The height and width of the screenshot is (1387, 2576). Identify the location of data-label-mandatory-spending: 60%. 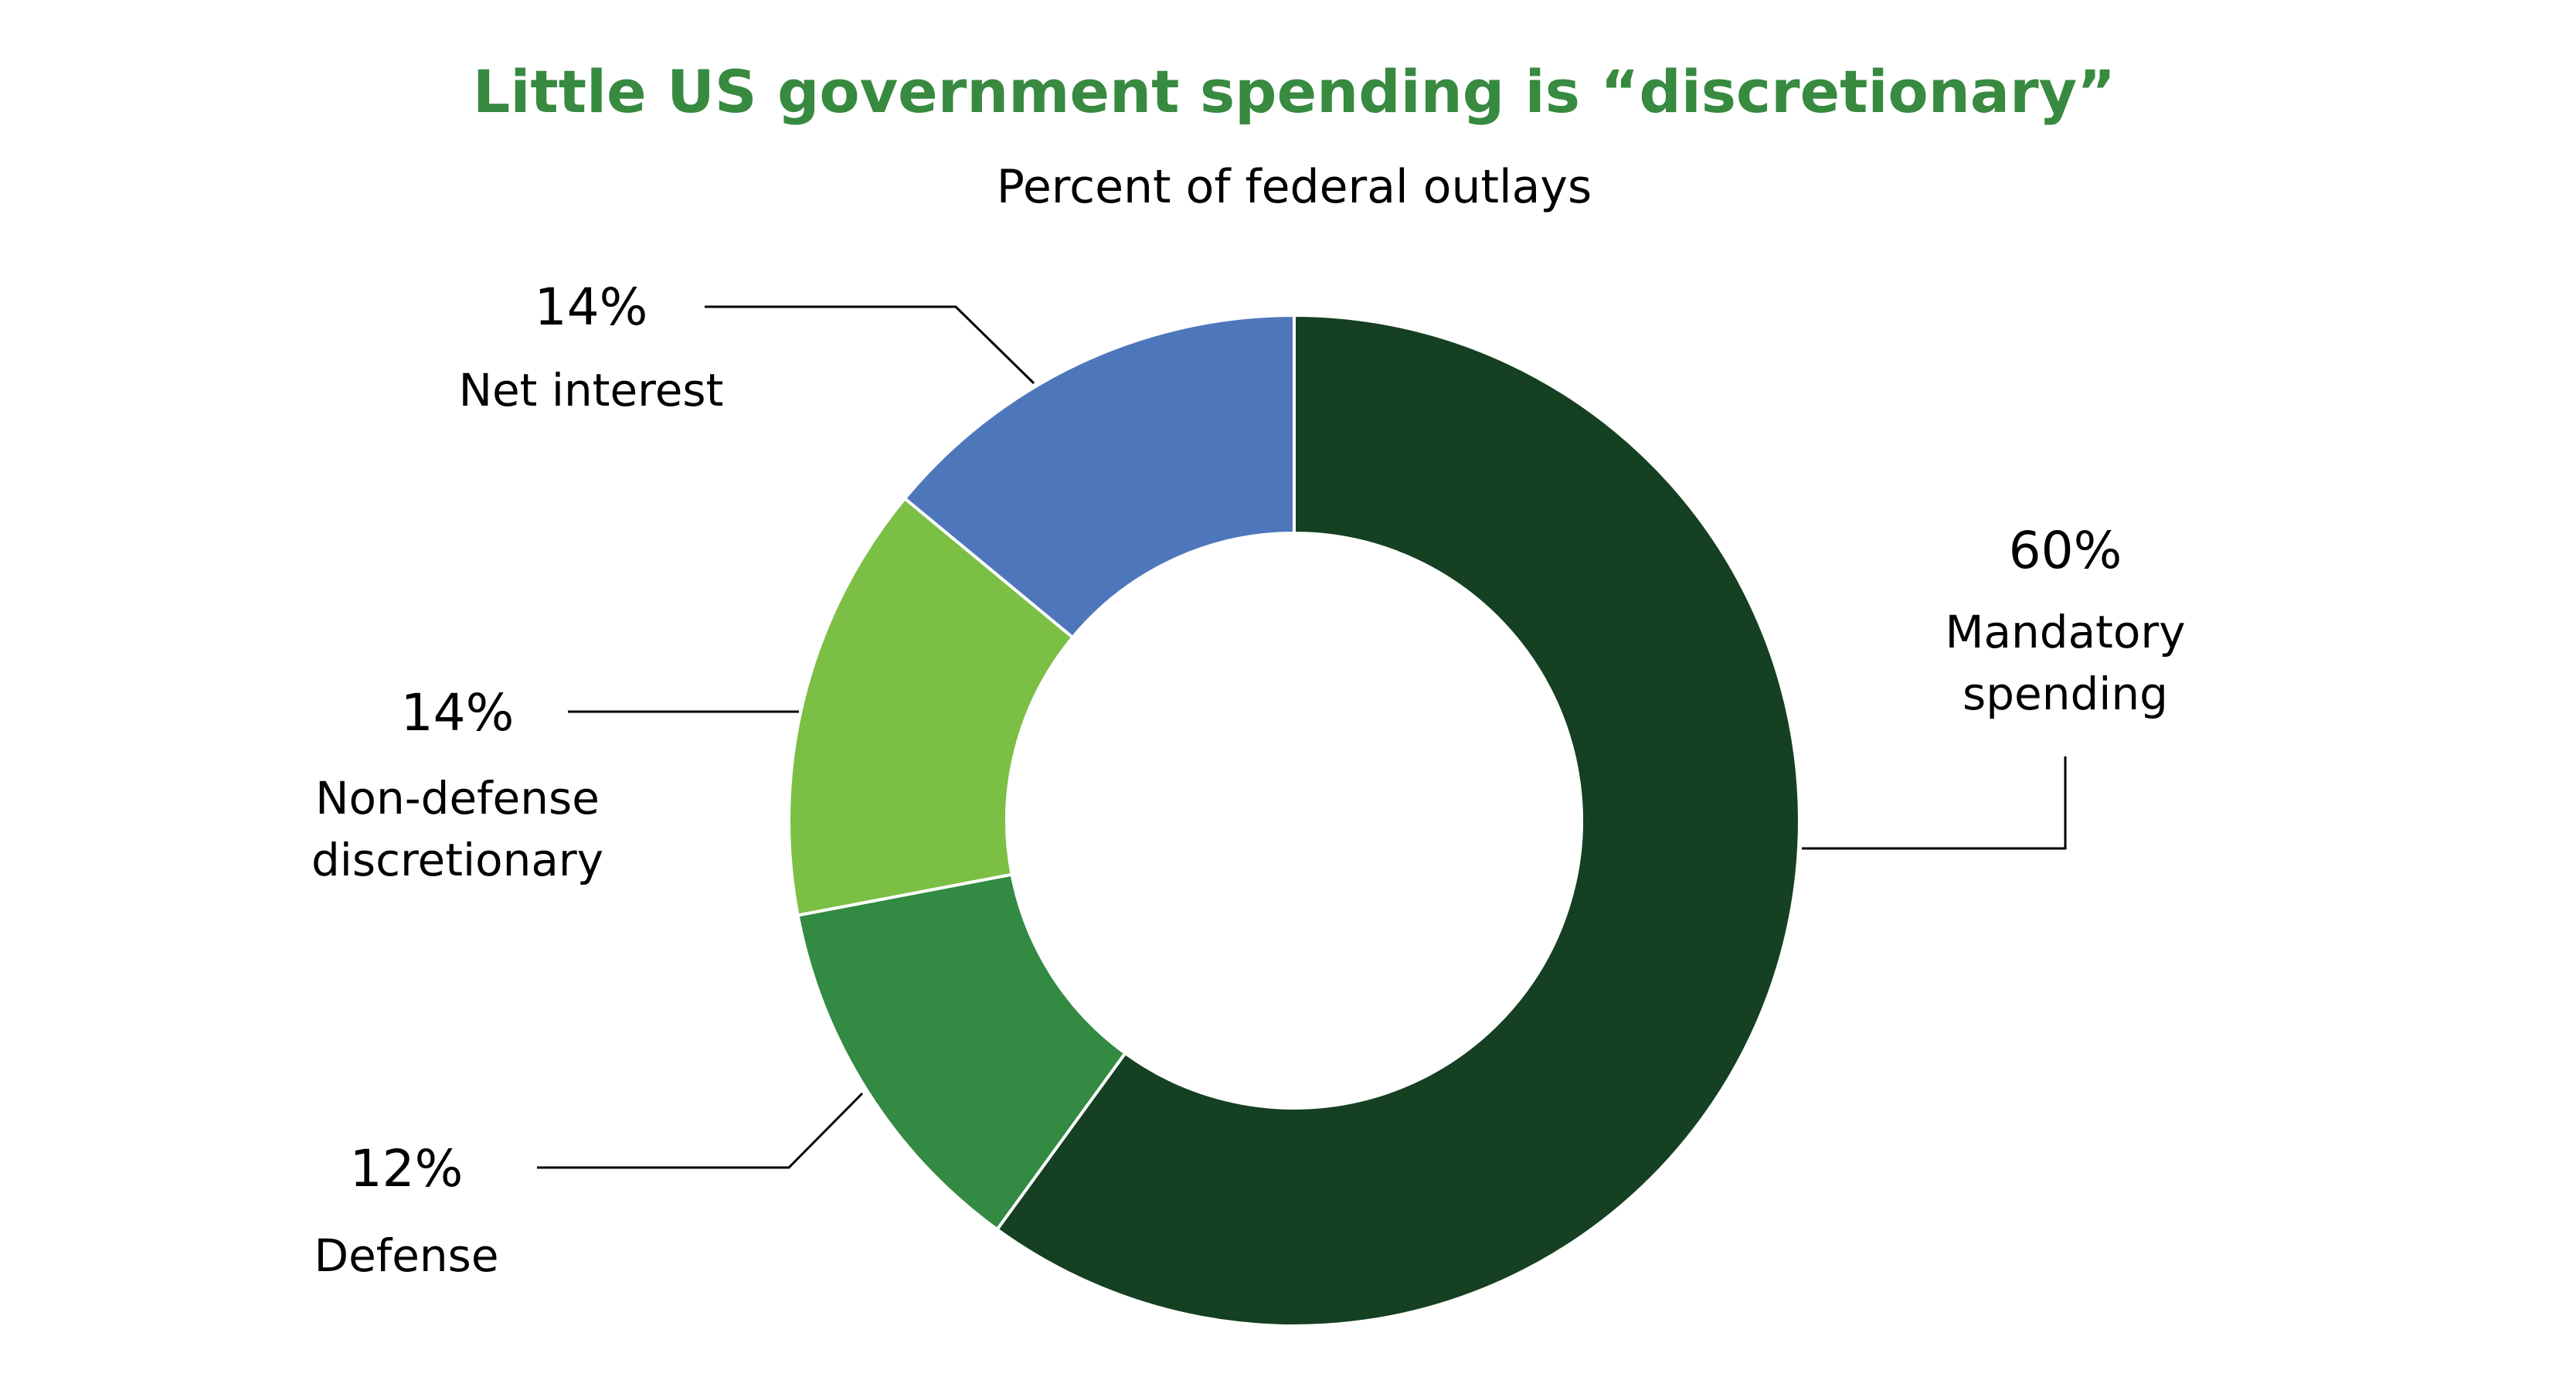
(2065, 550).